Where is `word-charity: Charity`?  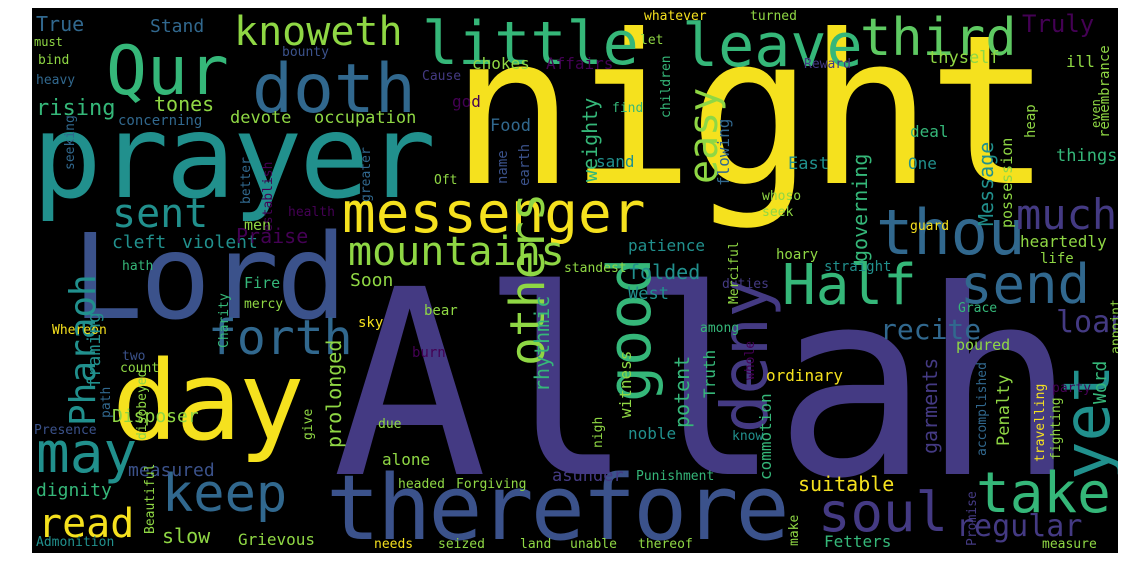
word-charity: Charity is located at coordinates (224, 320).